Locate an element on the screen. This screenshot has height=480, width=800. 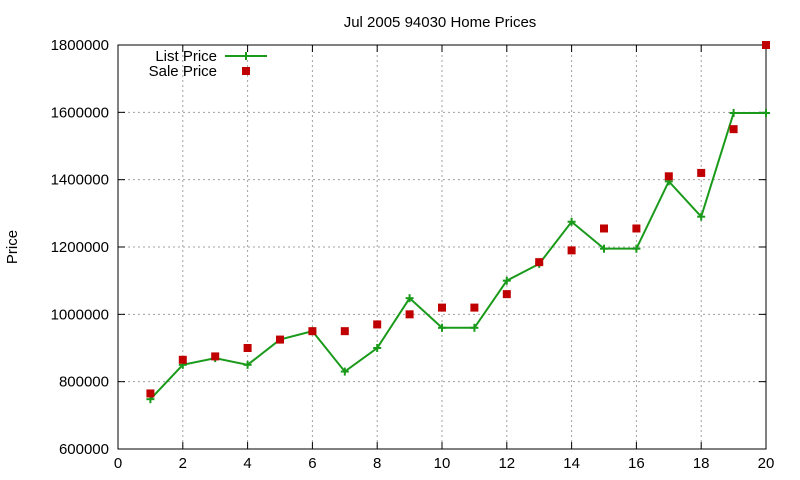
x-tick-label: 6 is located at coordinates (312, 463).